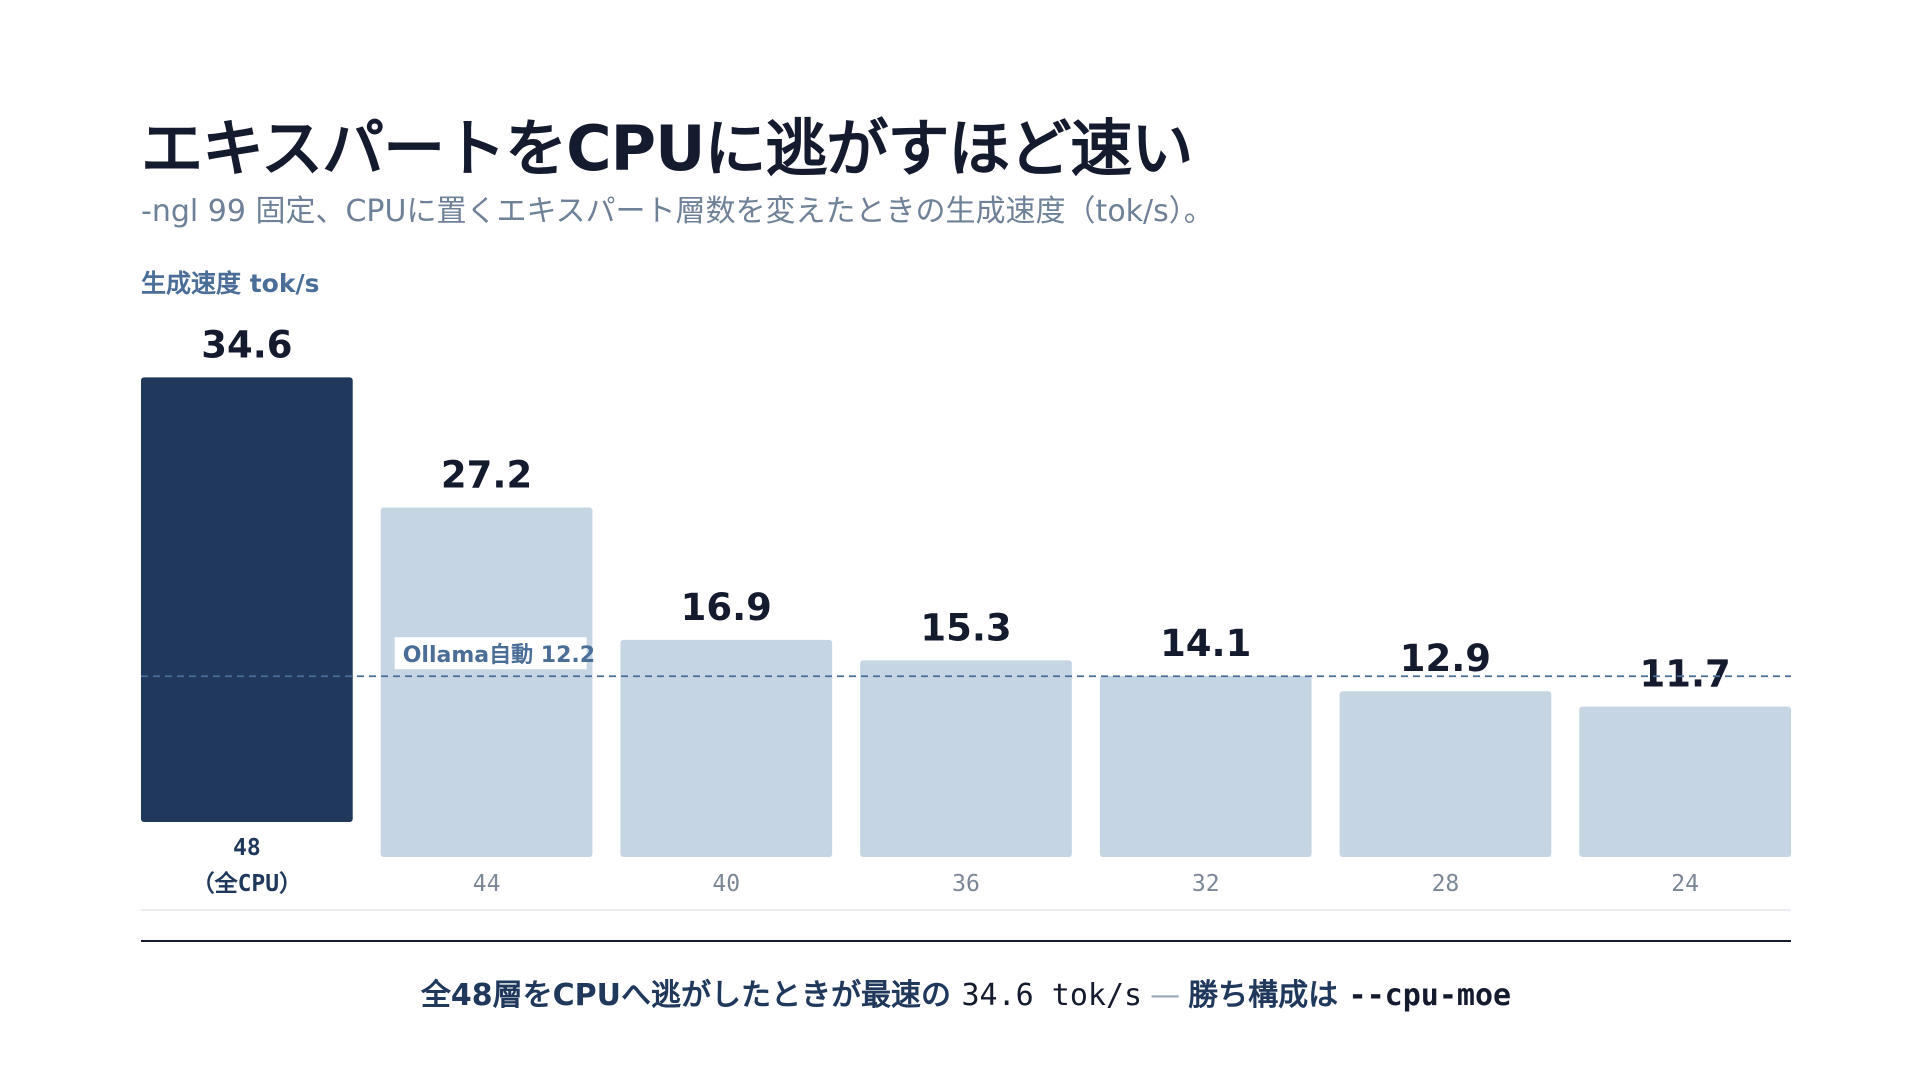 Image resolution: width=1920 pixels, height=1080 pixels. I want to click on tick-label-3: 36, so click(966, 884).